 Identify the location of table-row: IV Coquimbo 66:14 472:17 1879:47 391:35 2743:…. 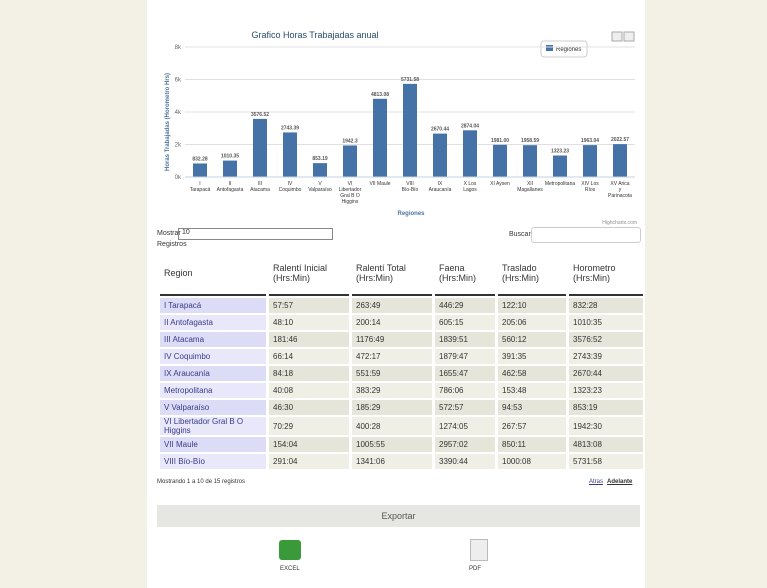
(401, 356).